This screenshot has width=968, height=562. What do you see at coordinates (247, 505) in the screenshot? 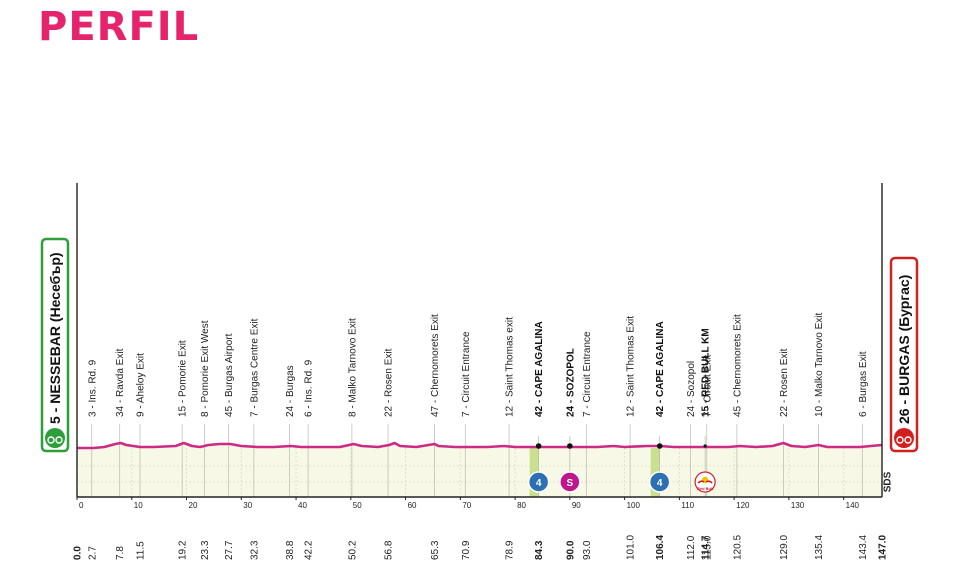
I see `x-tick-label: 30` at bounding box center [247, 505].